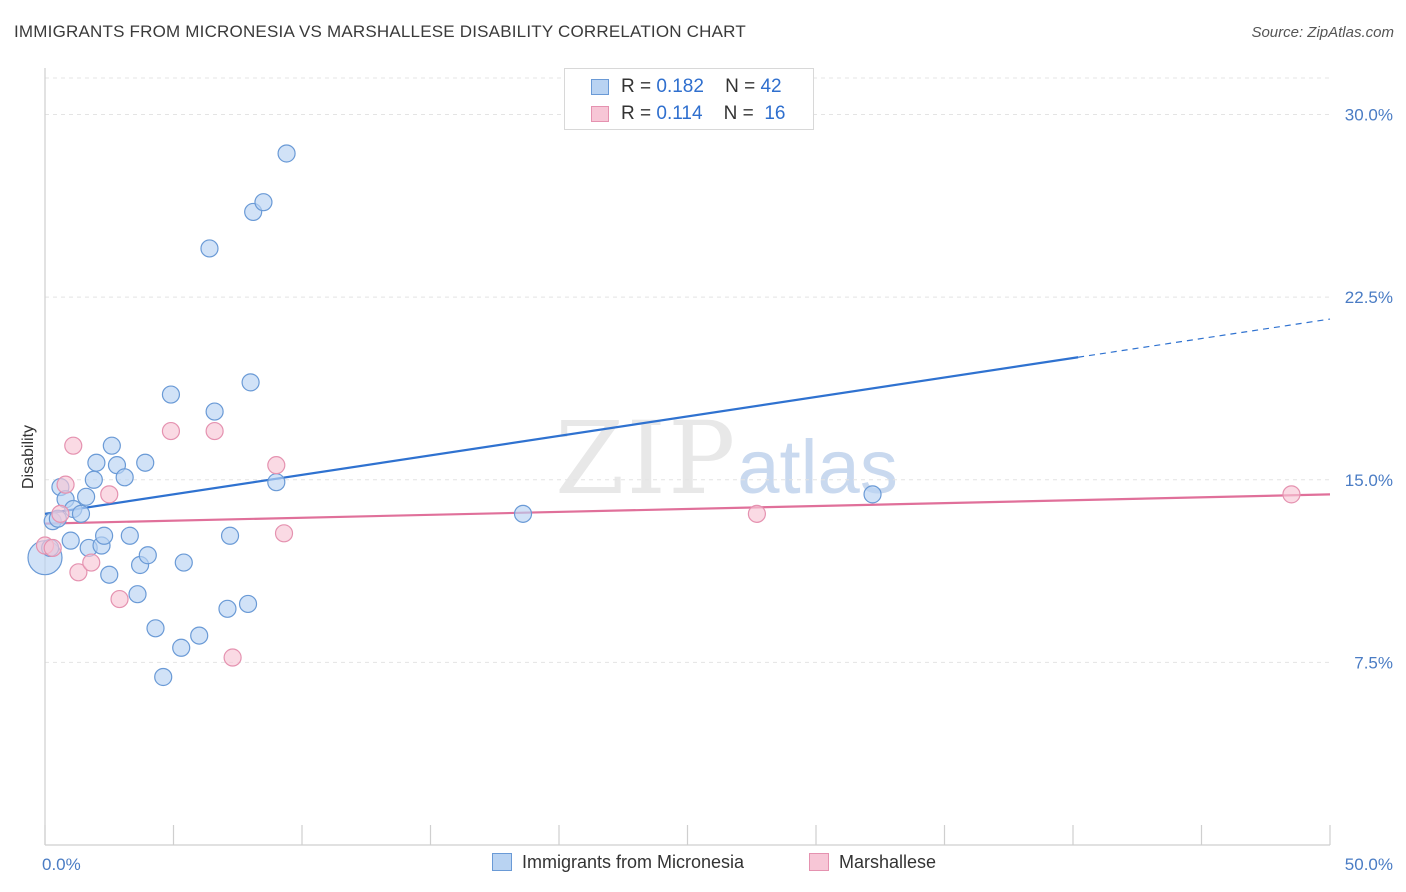  I want to click on trend-line-micronesia, so click(561, 435).